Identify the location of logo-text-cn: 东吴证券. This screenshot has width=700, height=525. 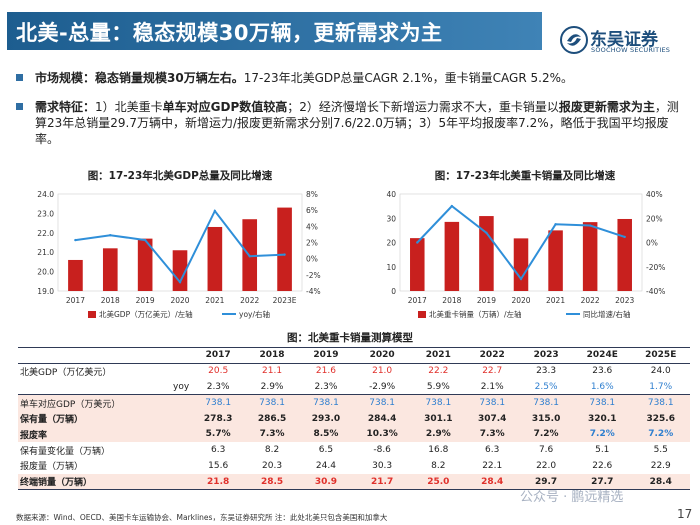
(624, 40).